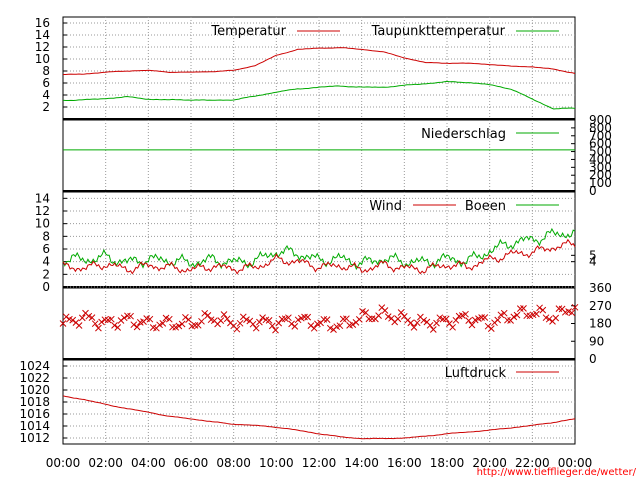 The height and width of the screenshot is (480, 640). I want to click on series-line-boeen, so click(319, 249).